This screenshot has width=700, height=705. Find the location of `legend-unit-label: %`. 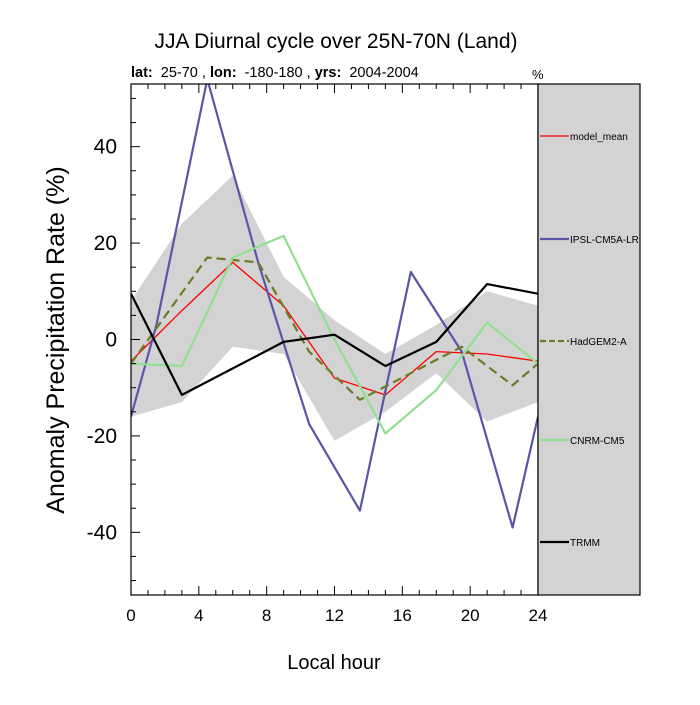

legend-unit-label: % is located at coordinates (538, 74).